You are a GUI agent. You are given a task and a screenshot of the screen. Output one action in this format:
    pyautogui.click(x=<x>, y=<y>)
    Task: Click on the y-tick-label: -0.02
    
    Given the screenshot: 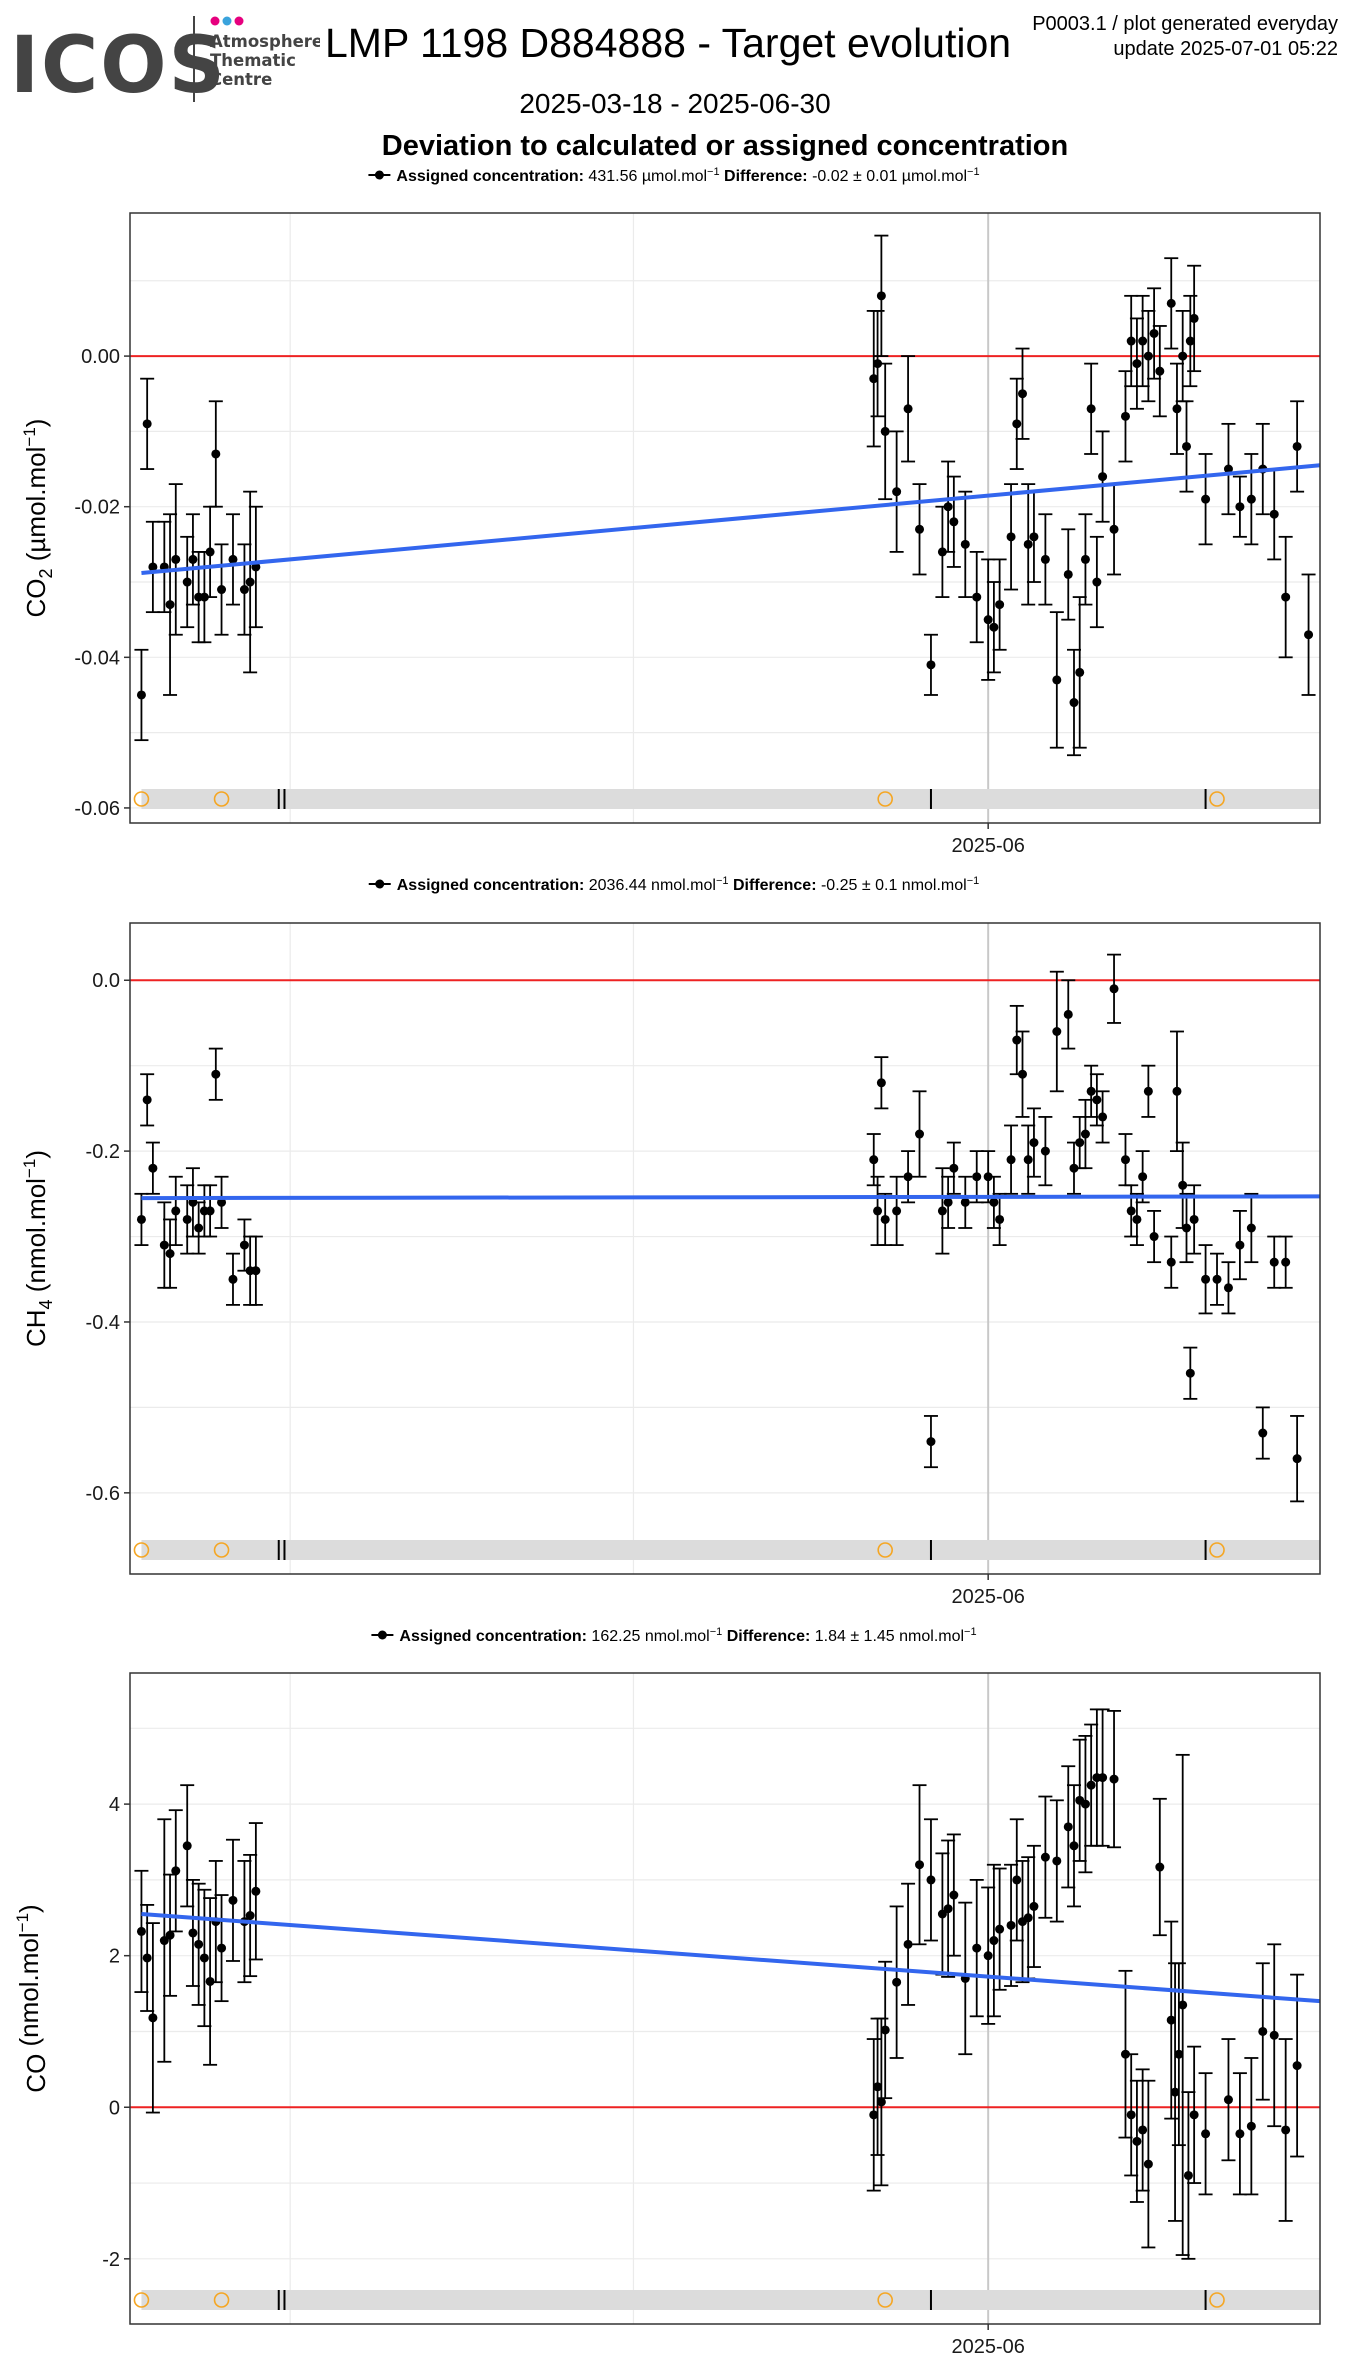 What is the action you would take?
    pyautogui.click(x=97, y=508)
    